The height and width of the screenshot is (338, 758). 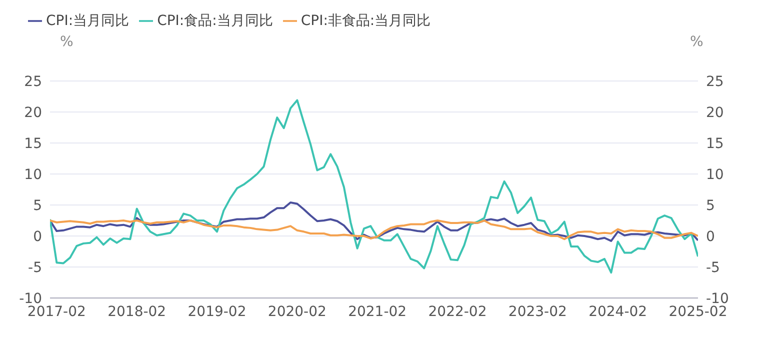 What do you see at coordinates (715, 144) in the screenshot?
I see `y2-tick-label: 15` at bounding box center [715, 144].